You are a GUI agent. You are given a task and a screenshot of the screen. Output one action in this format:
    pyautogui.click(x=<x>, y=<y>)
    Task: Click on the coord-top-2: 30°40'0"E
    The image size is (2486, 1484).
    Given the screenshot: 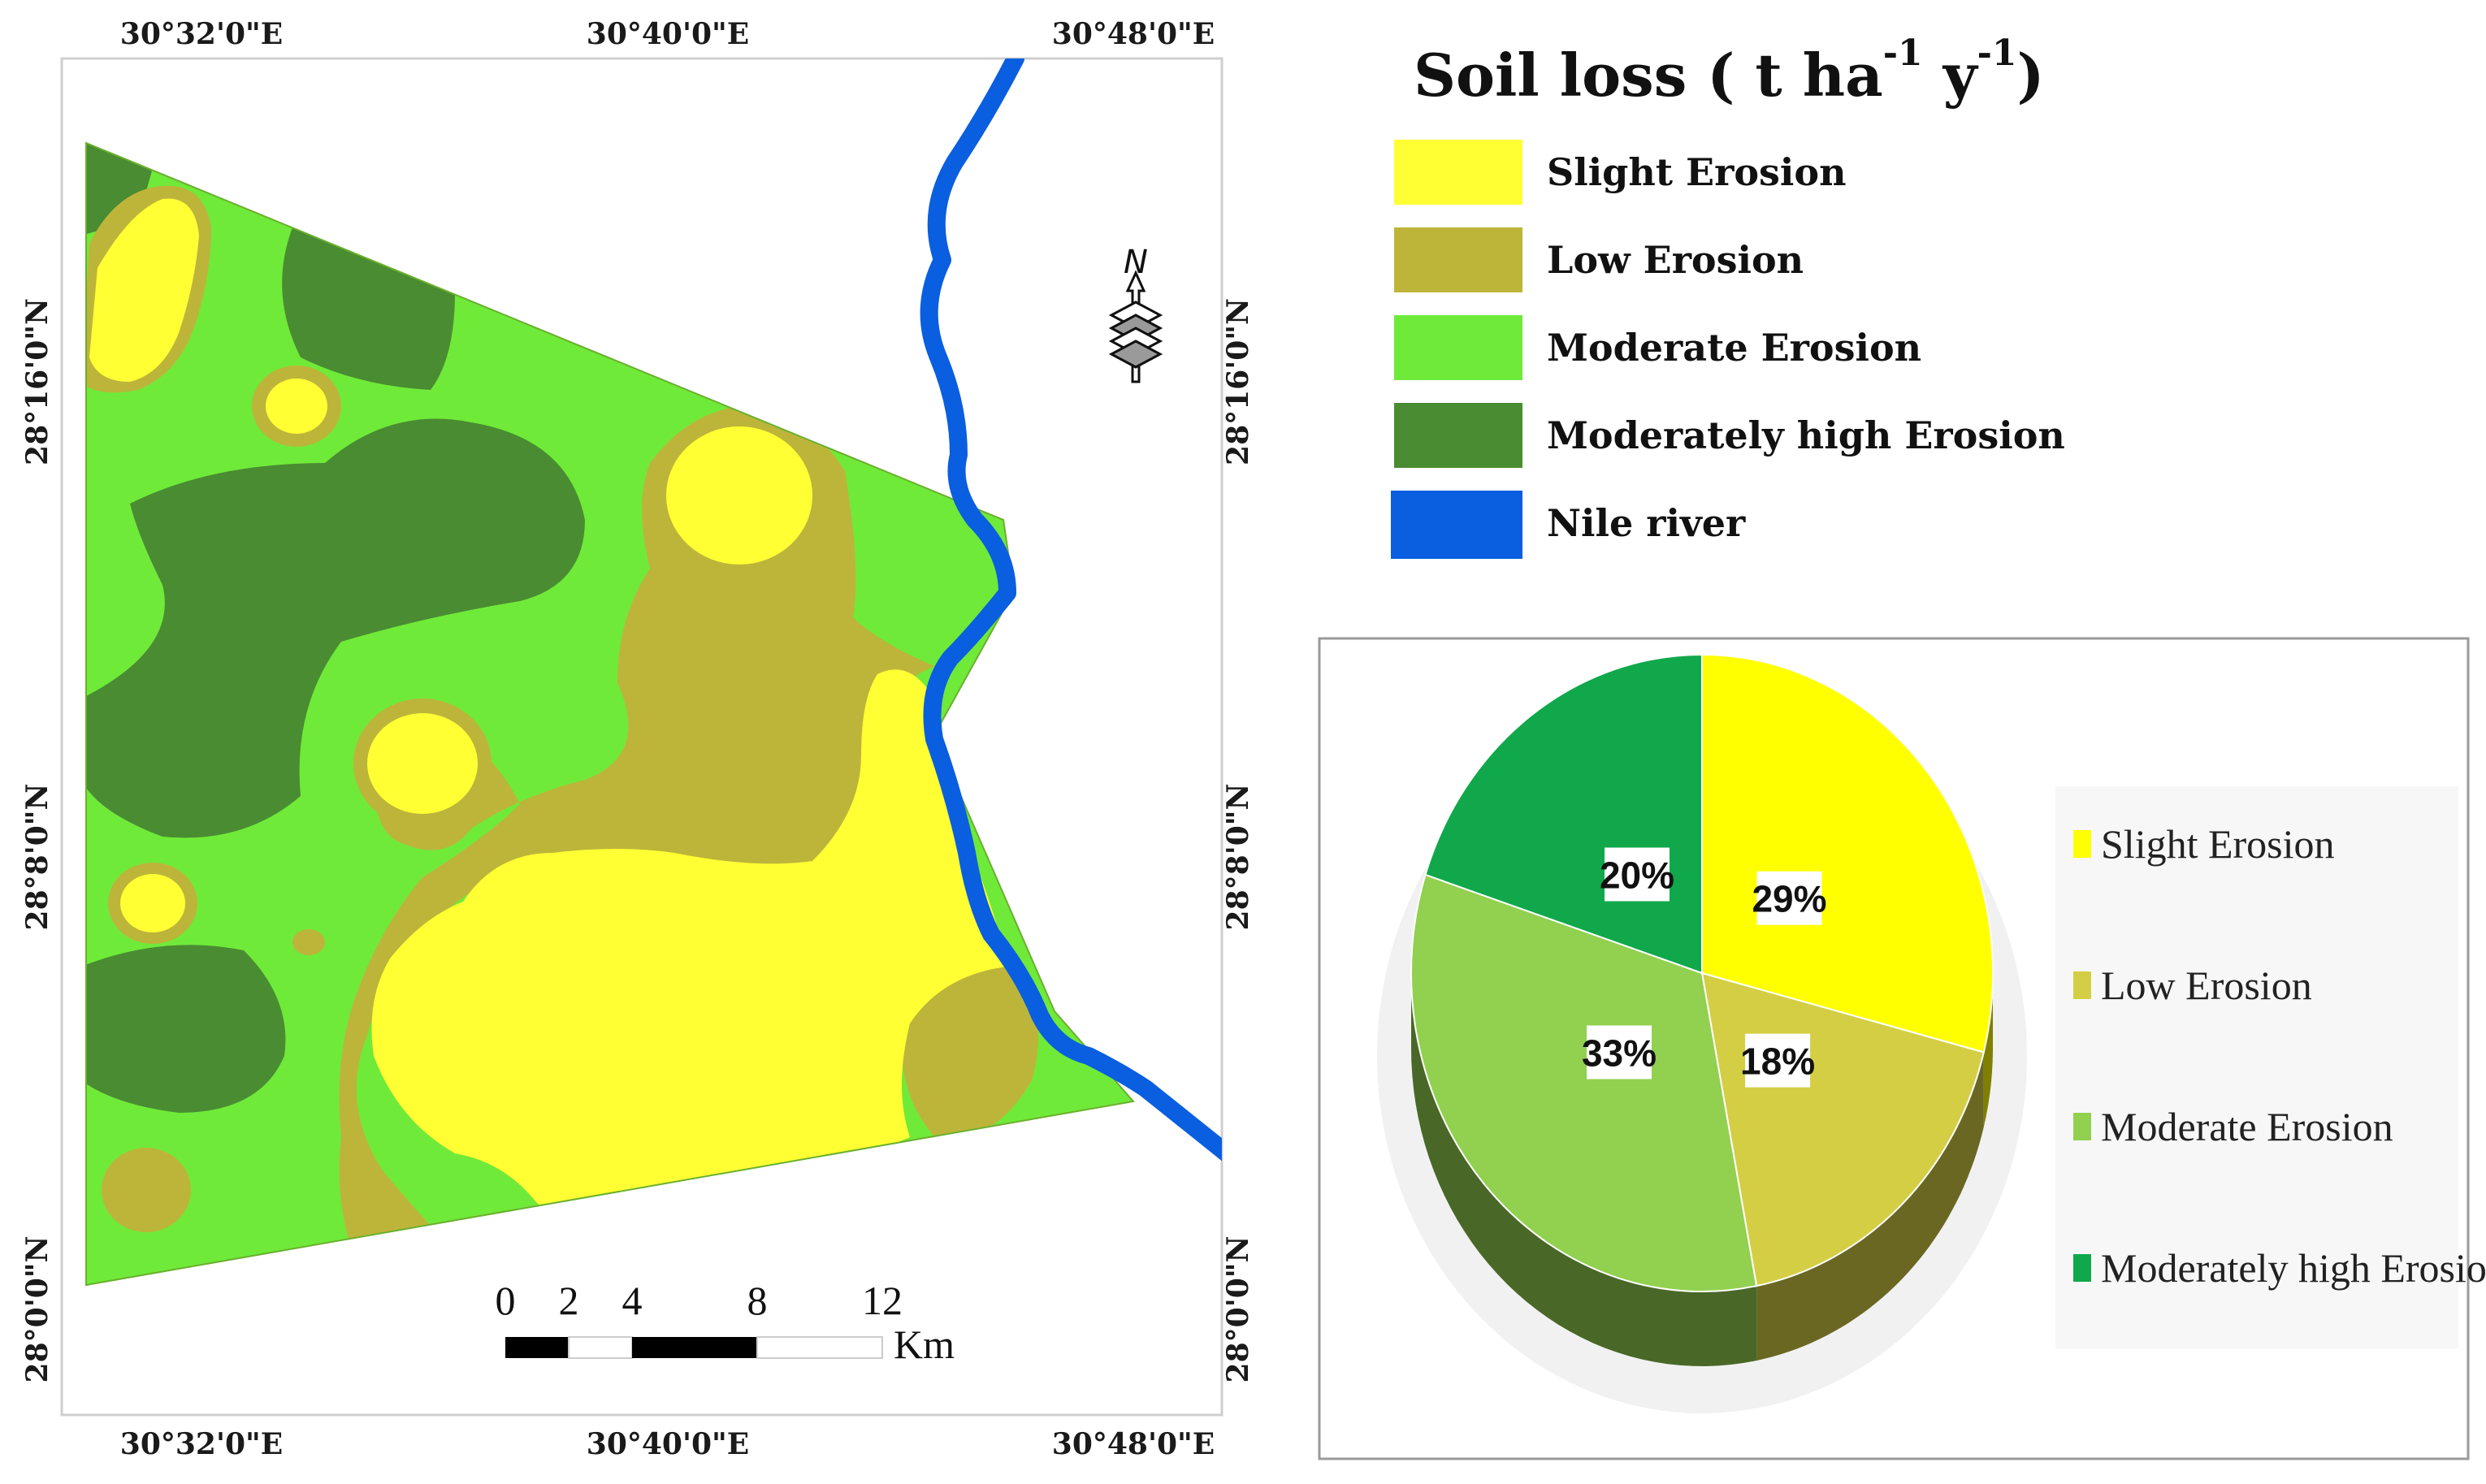 What is the action you would take?
    pyautogui.click(x=668, y=34)
    